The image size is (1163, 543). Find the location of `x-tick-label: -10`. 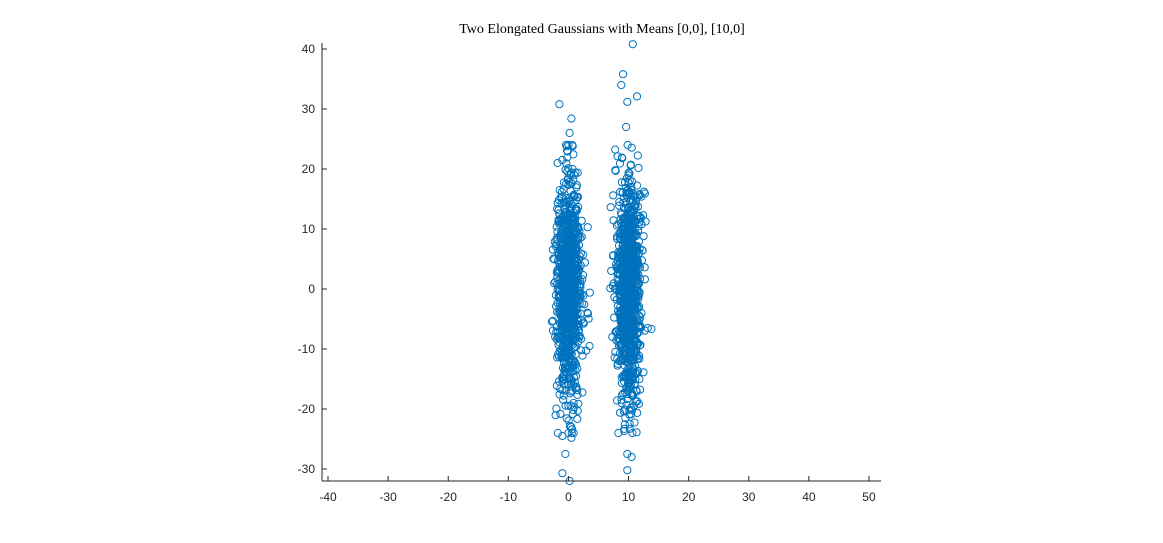

x-tick-label: -10 is located at coordinates (509, 497).